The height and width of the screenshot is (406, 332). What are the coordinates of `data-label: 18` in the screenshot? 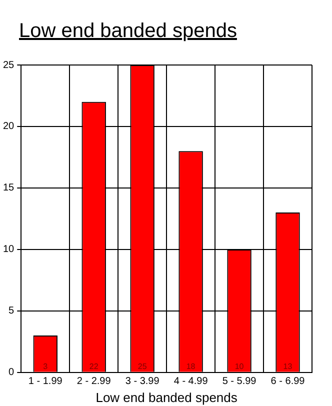 It's located at (191, 367).